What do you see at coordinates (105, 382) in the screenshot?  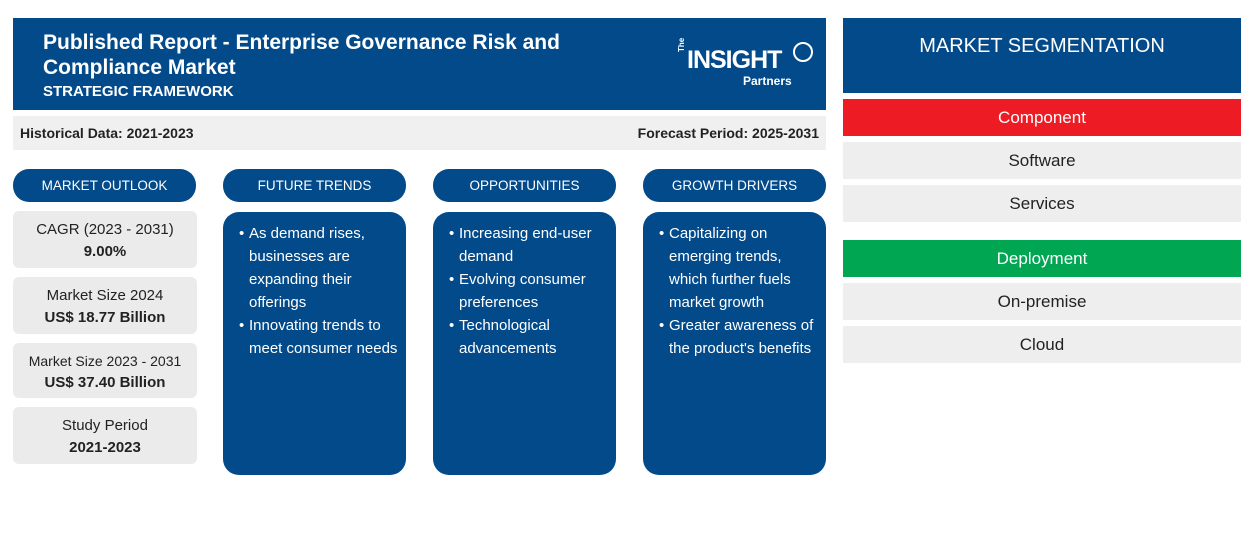 I see `card-value: US$ 37.40 Billion` at bounding box center [105, 382].